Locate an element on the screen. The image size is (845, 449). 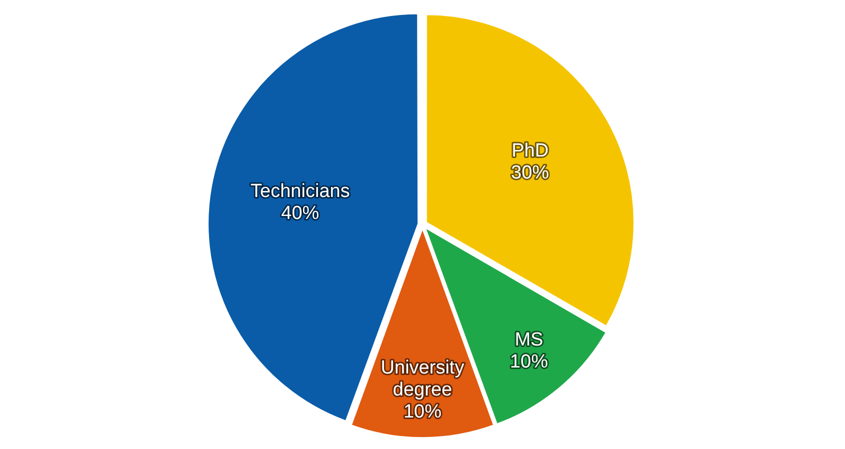
slice-label: University degree is located at coordinates (422, 378).